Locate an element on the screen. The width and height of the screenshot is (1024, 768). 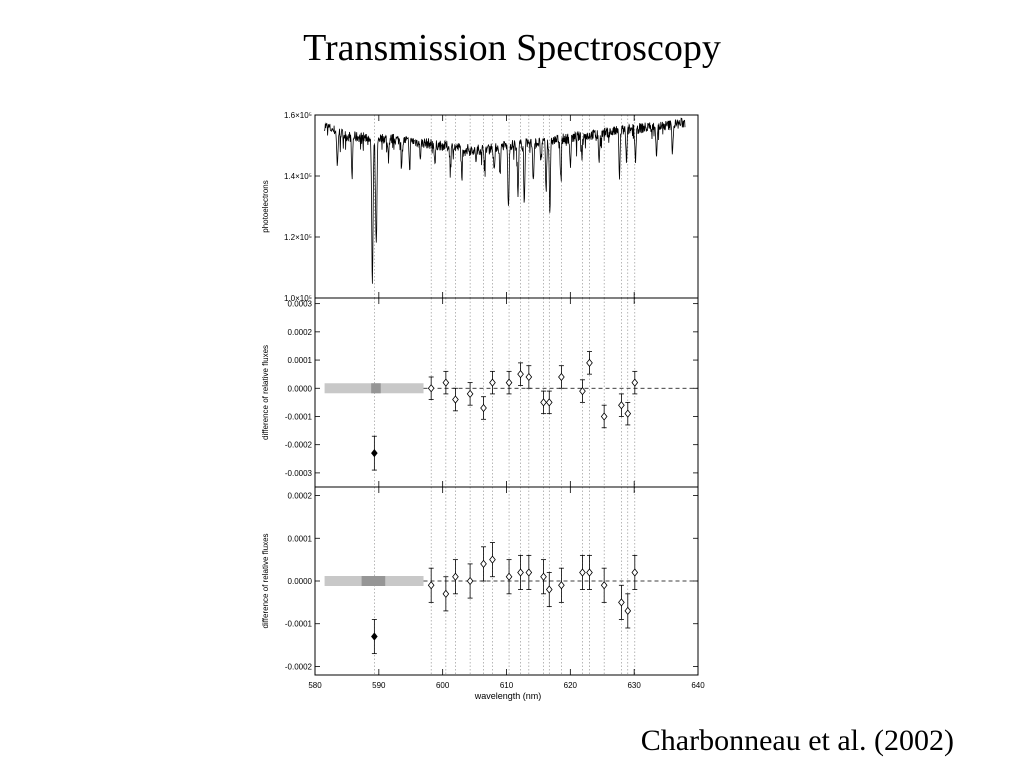
y-tick-label: -0.0003 is located at coordinates (299, 473).